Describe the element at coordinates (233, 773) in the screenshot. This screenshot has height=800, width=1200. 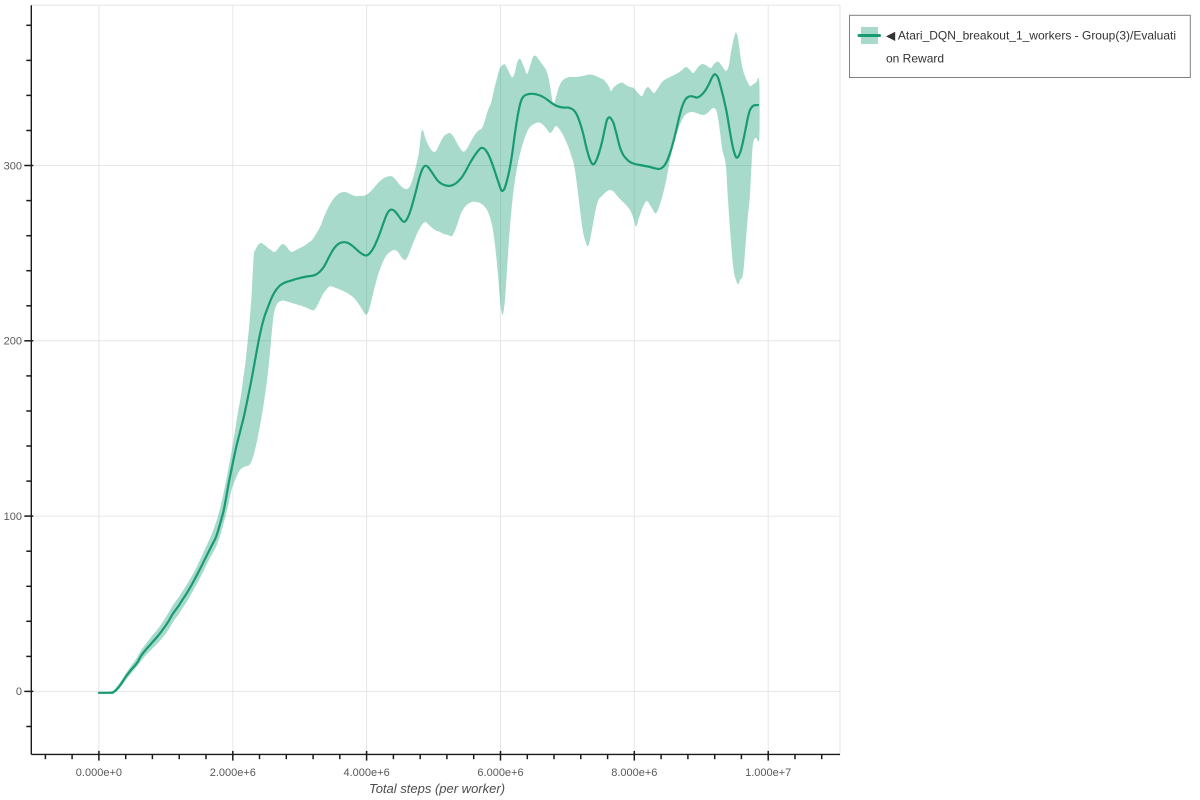
I see `svg-text: 2.000e+6` at that location.